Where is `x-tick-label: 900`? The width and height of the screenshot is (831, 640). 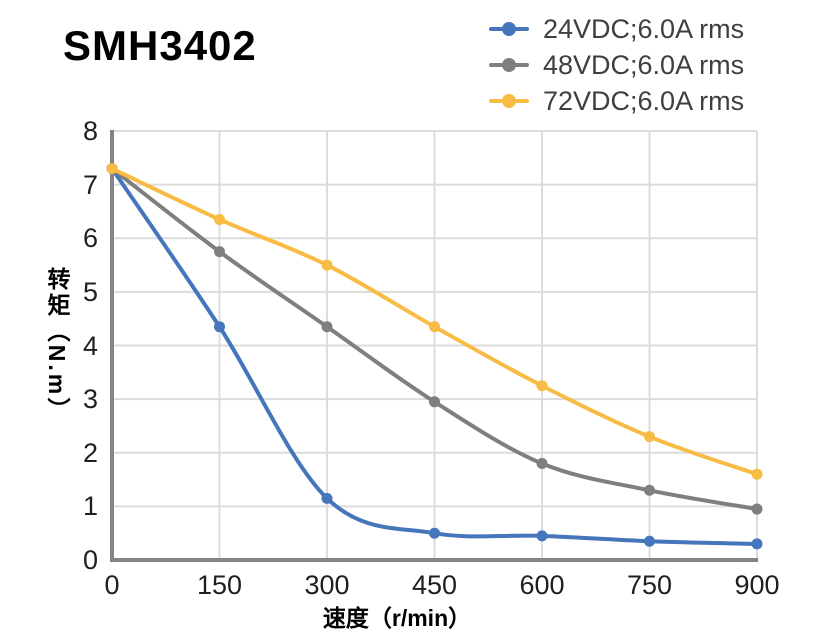 x-tick-label: 900 is located at coordinates (757, 585).